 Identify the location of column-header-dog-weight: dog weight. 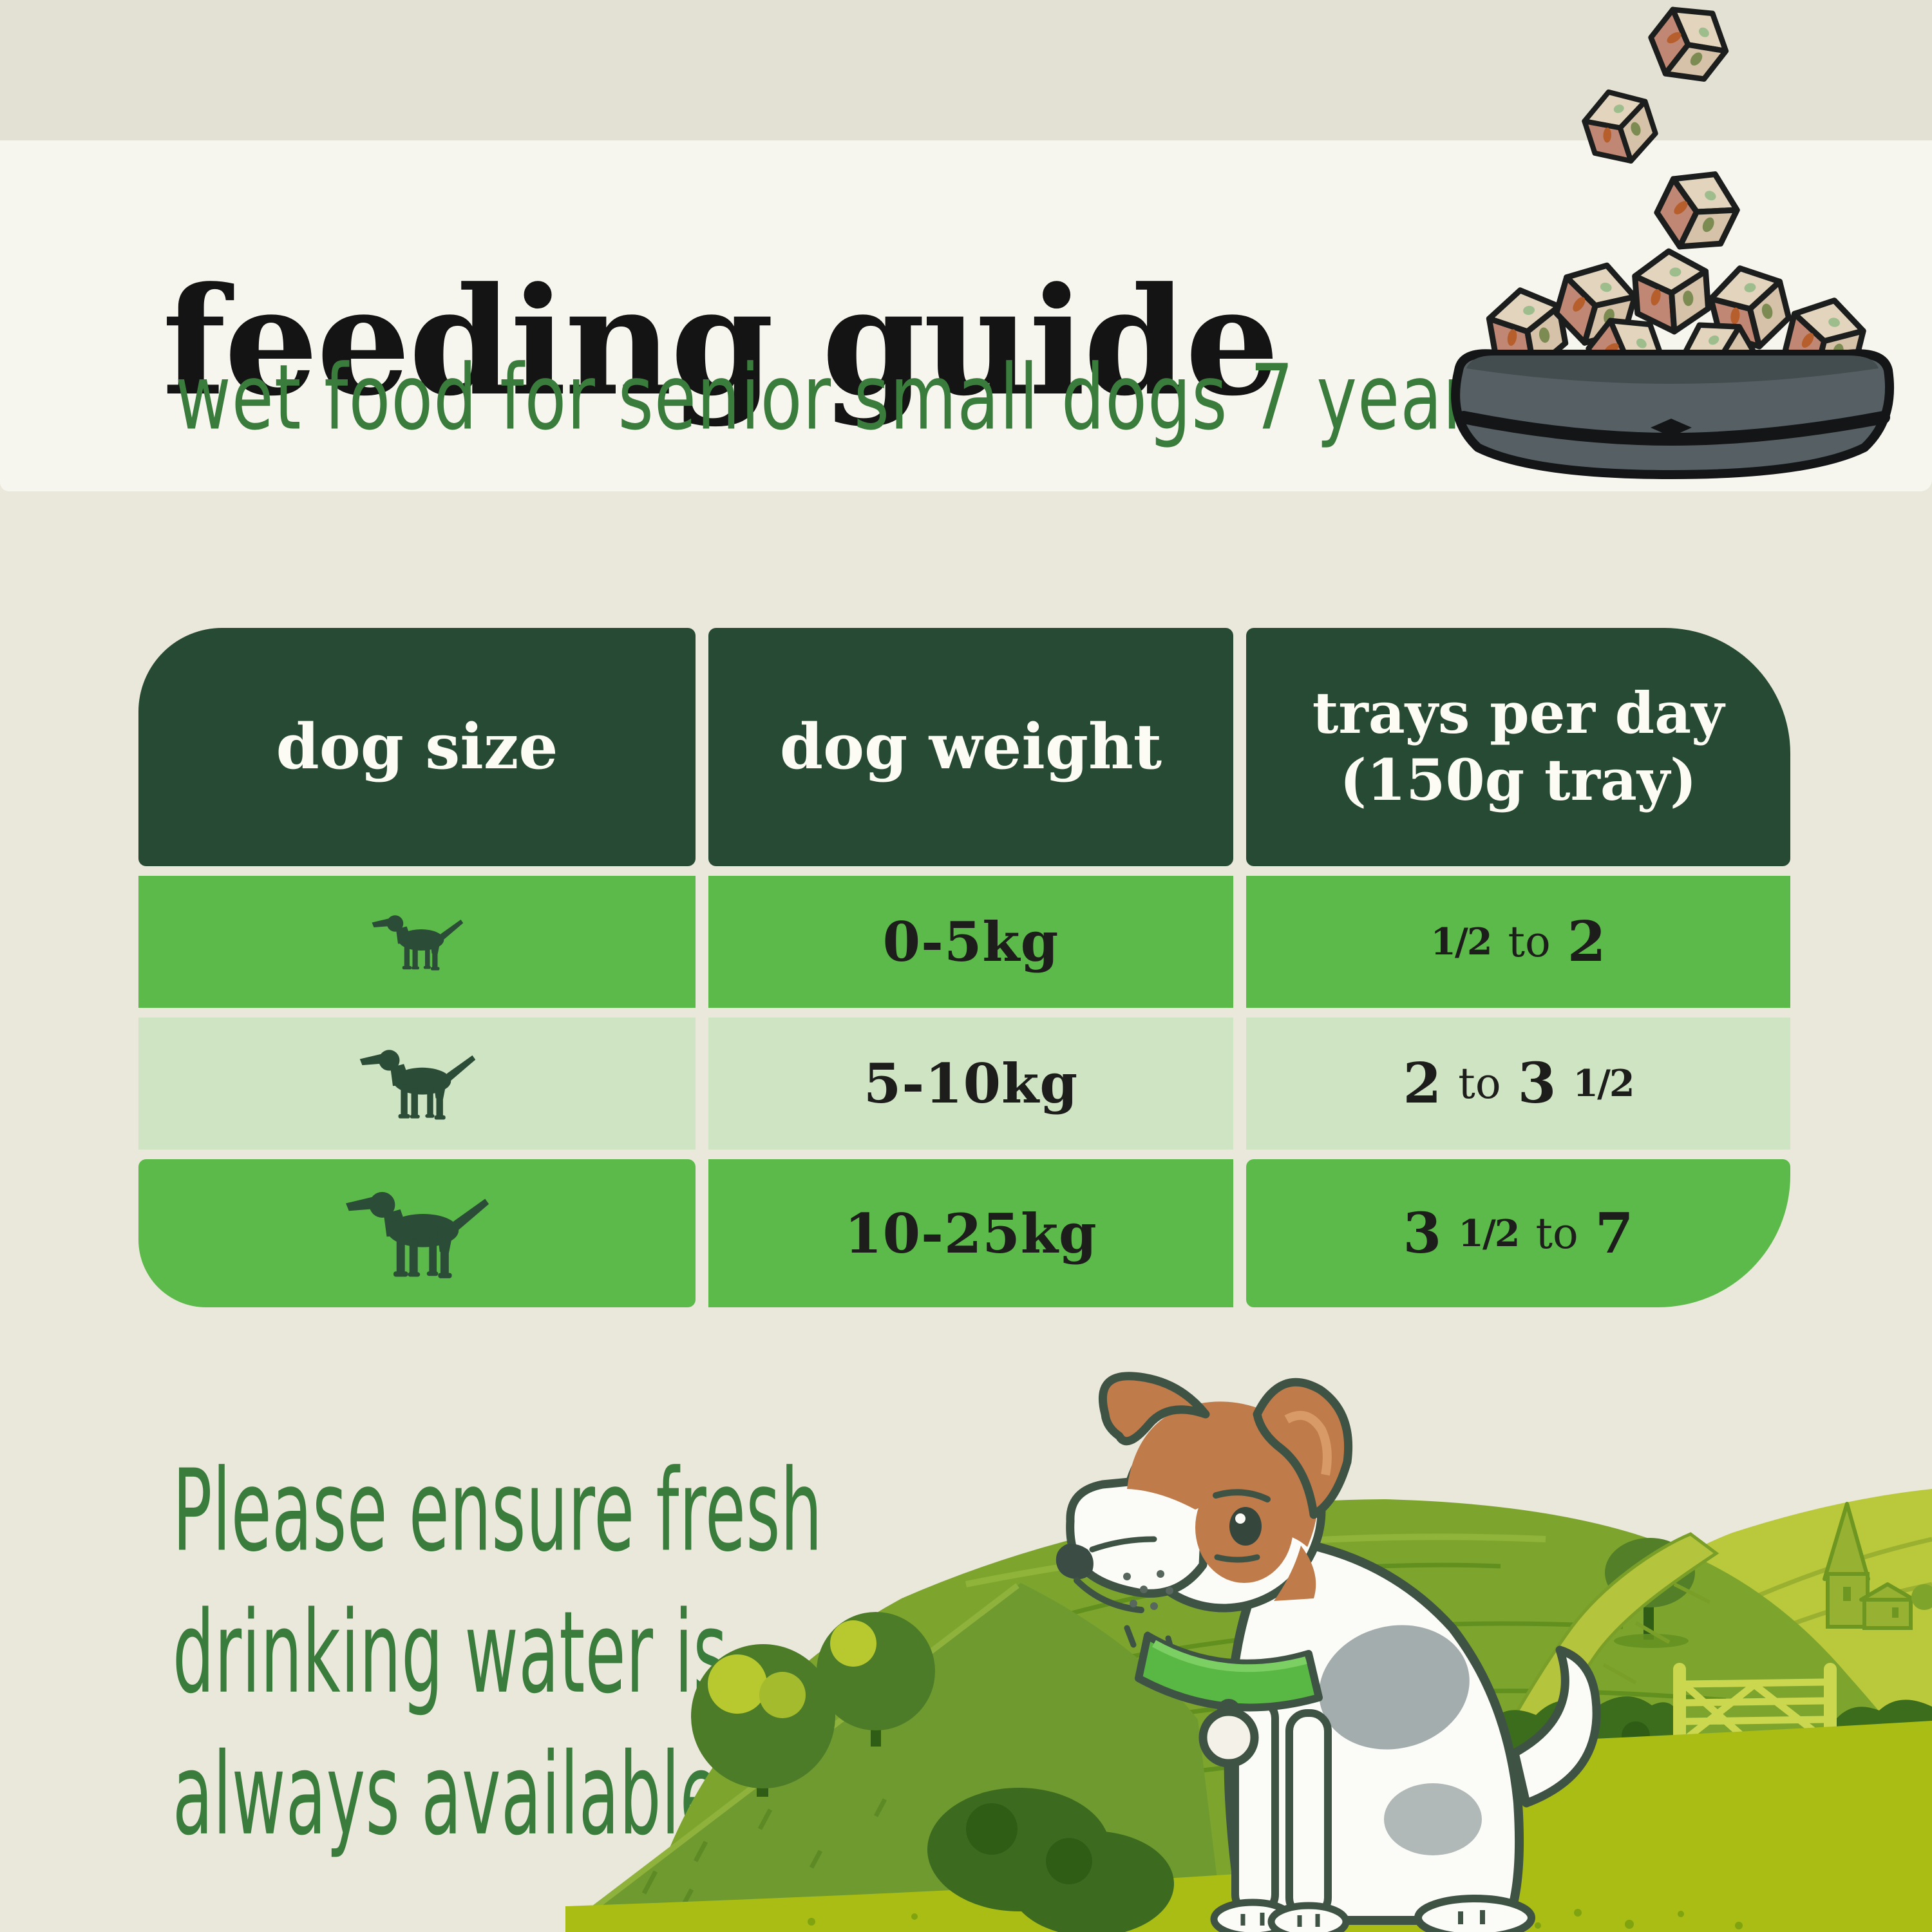
(971, 747).